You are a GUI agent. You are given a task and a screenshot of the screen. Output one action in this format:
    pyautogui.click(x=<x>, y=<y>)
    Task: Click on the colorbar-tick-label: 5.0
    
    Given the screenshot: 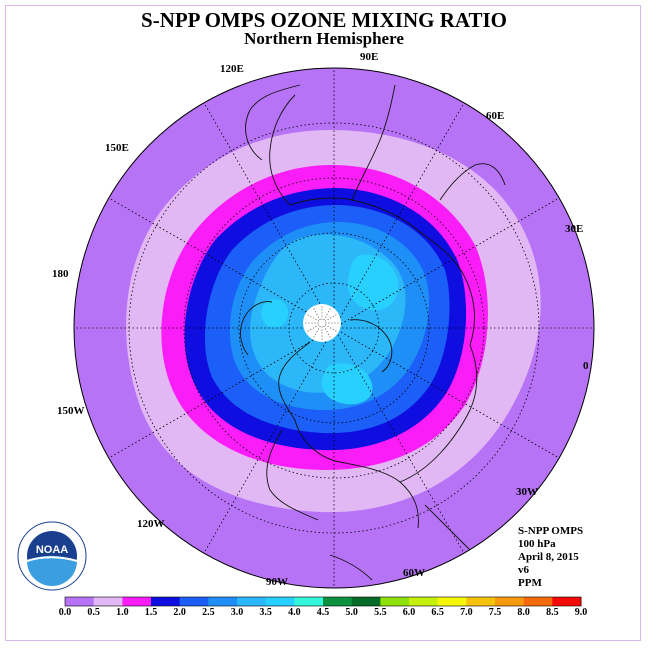 What is the action you would take?
    pyautogui.click(x=351, y=612)
    